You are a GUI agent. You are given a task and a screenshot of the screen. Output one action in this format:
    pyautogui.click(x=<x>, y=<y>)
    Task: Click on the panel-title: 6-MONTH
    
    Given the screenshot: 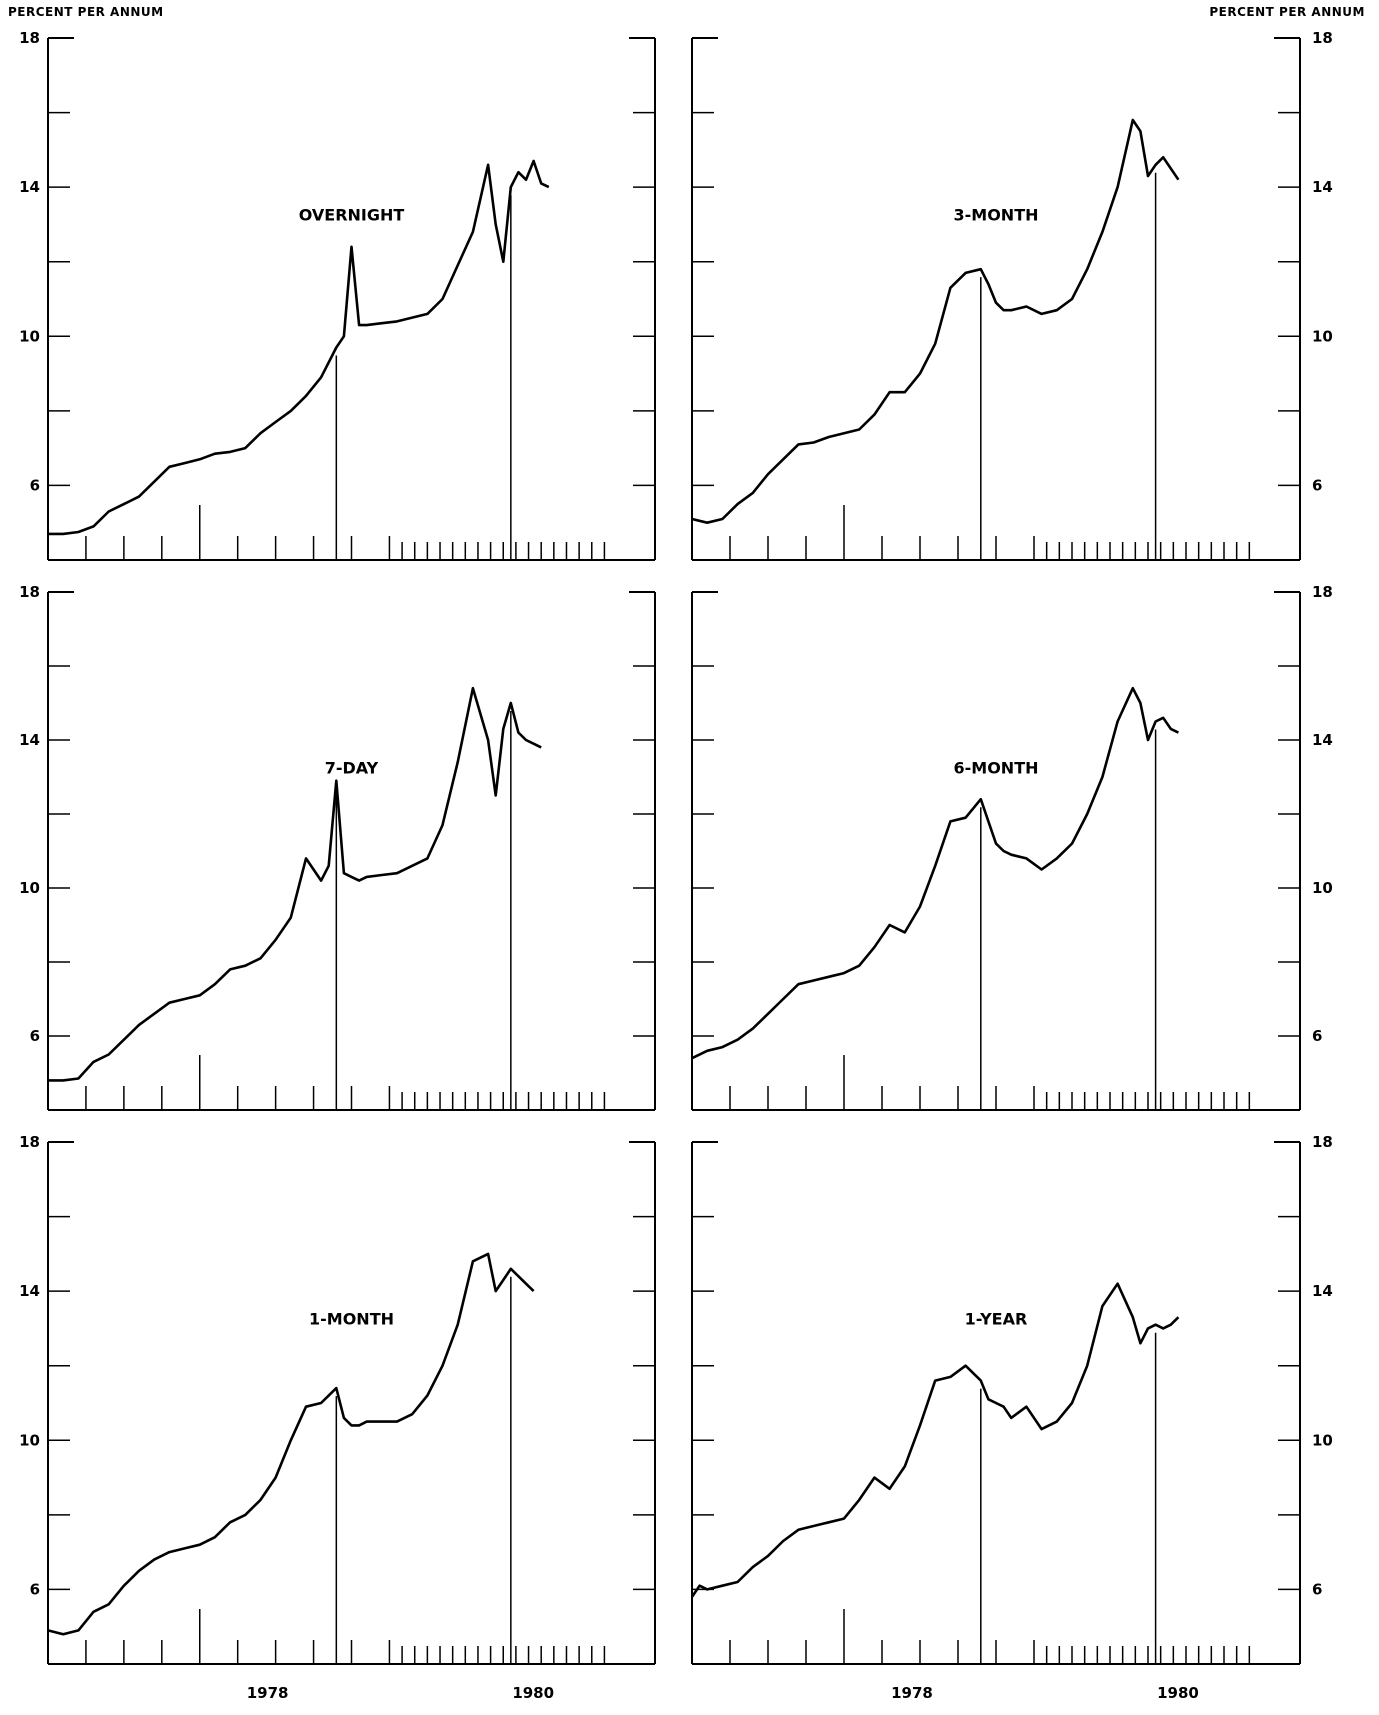 What is the action you would take?
    pyautogui.click(x=996, y=767)
    